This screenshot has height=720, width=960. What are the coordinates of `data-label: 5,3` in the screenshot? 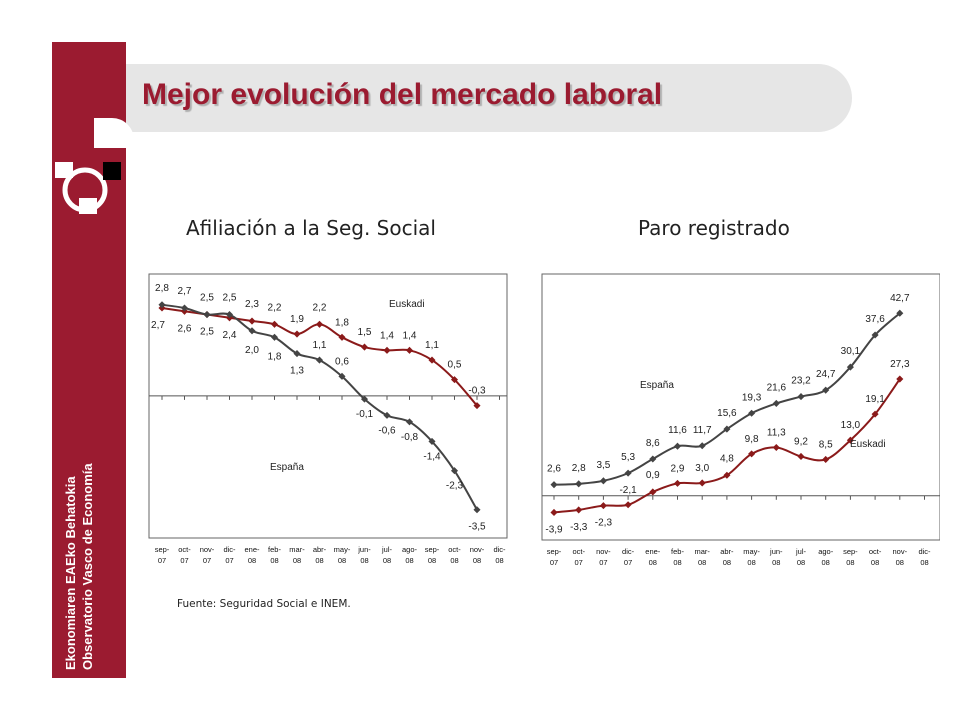 It's located at (628, 457).